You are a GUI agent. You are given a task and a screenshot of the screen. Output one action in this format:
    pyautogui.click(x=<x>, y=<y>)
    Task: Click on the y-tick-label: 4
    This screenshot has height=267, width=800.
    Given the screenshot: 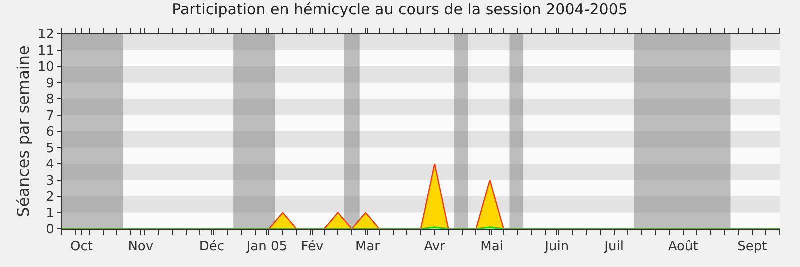 What is the action you would take?
    pyautogui.click(x=50, y=165)
    